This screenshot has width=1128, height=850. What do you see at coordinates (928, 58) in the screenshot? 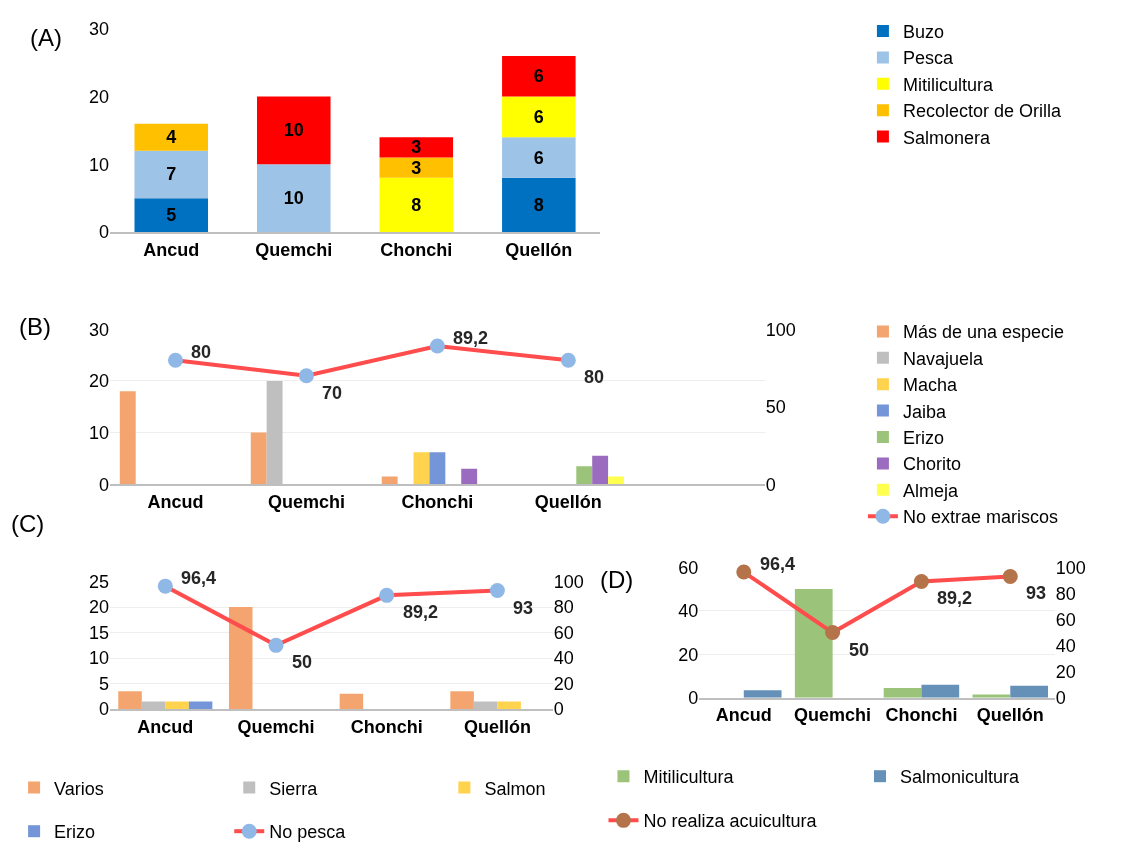
I see `legend-label: Pesca` at bounding box center [928, 58].